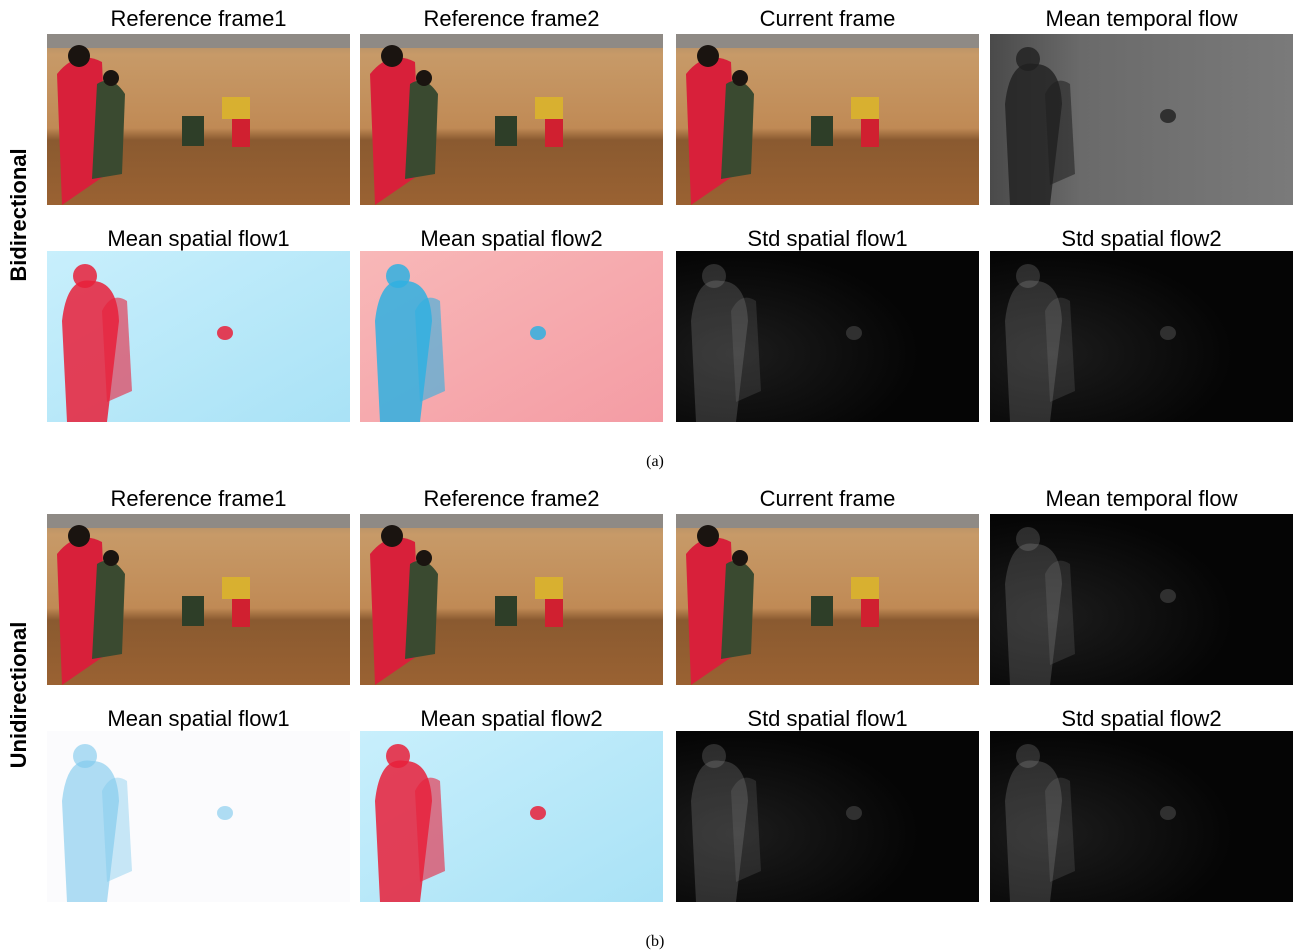 This screenshot has width=1295, height=950. I want to click on caption: (a), so click(655, 461).